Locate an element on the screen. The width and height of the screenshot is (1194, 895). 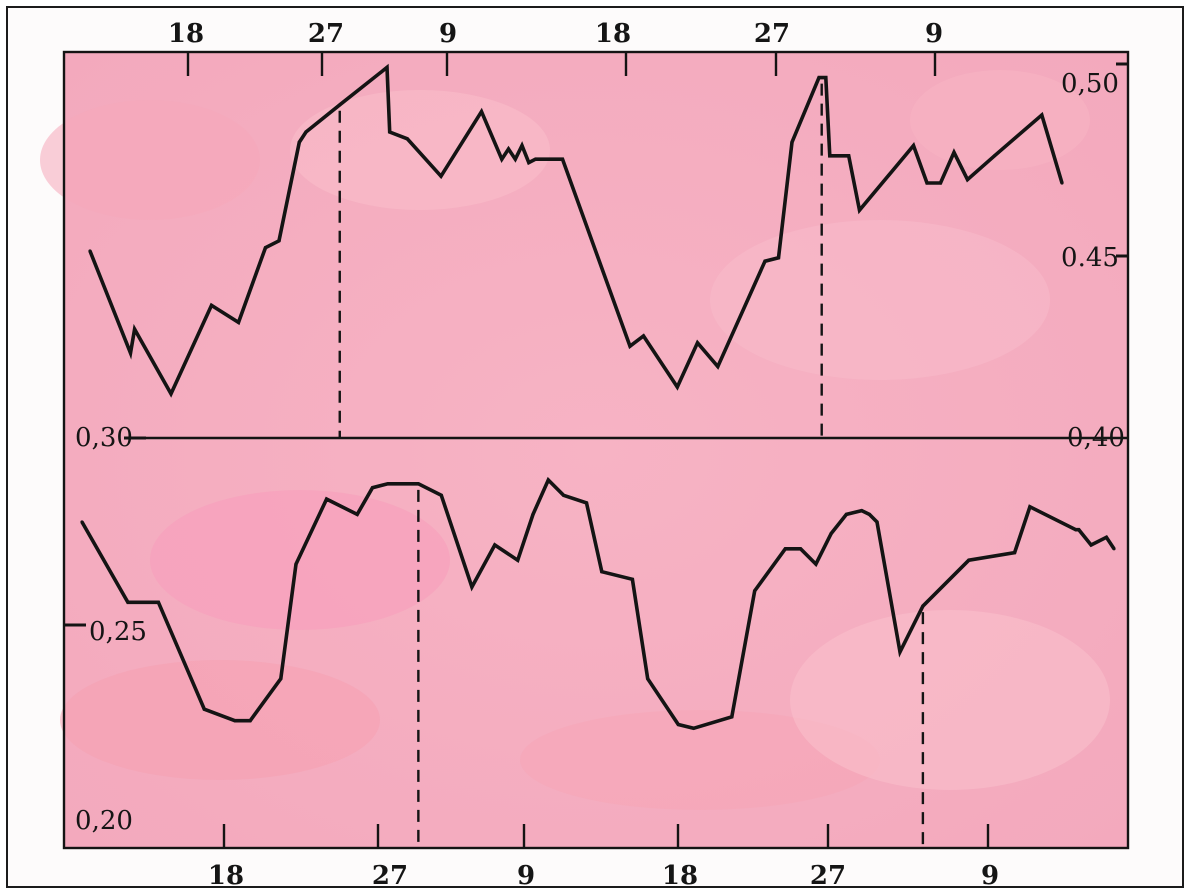
y-tick-label: 0.45 is located at coordinates (1090, 258).